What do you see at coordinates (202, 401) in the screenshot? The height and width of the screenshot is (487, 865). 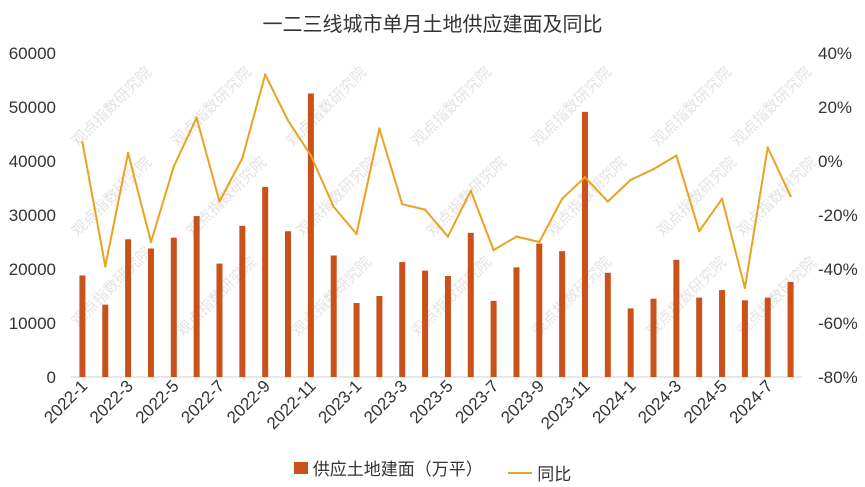 I see `x-tick-label: 2022-7` at bounding box center [202, 401].